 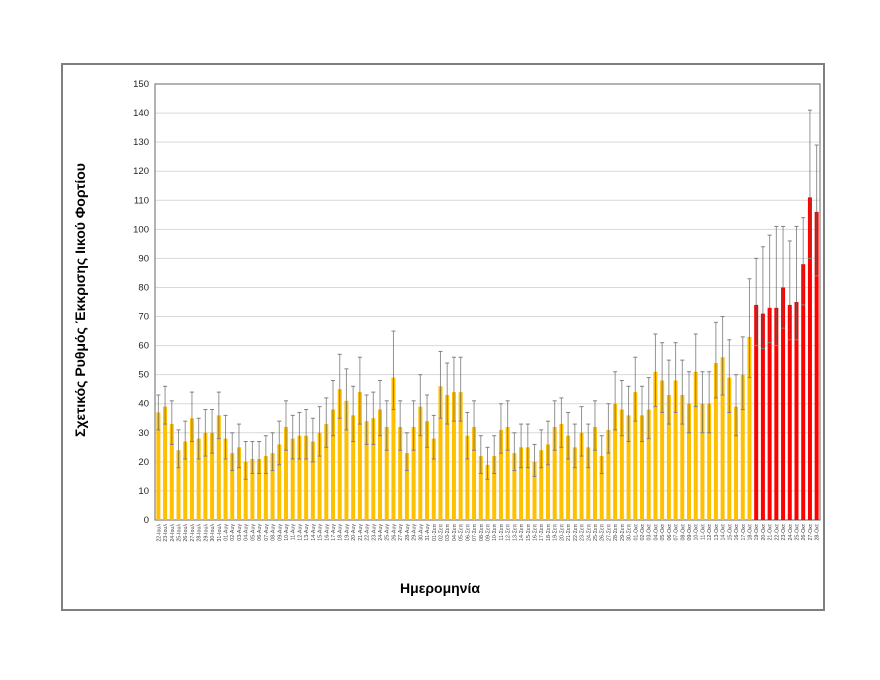 What do you see at coordinates (80, 300) in the screenshot?
I see `y-axis-title-text: Σχετικός Ρυθμός Έκκρισης Ιικού Φορτίου` at bounding box center [80, 300].